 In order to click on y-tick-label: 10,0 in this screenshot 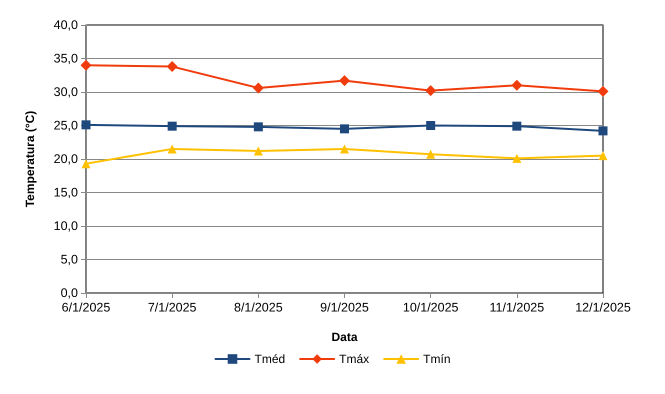, I will do `click(66, 226)`.